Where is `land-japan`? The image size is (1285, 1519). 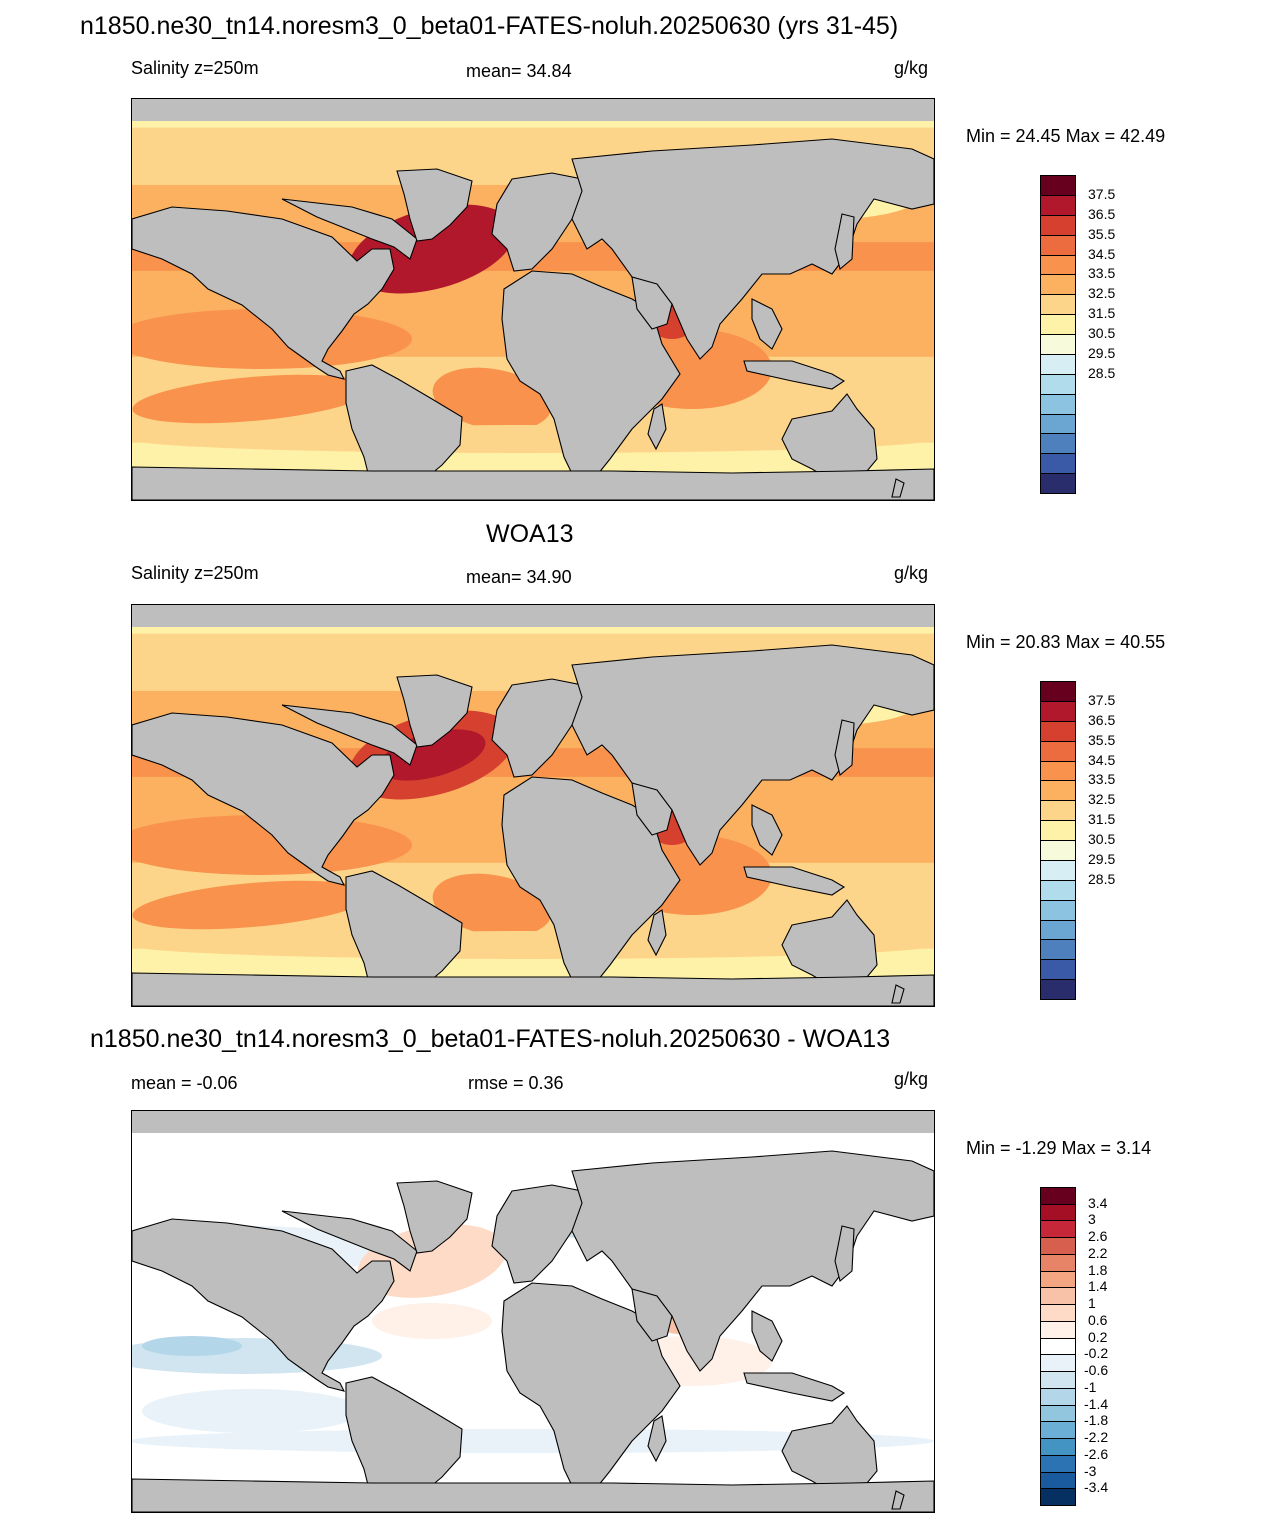 land-japan is located at coordinates (844, 241).